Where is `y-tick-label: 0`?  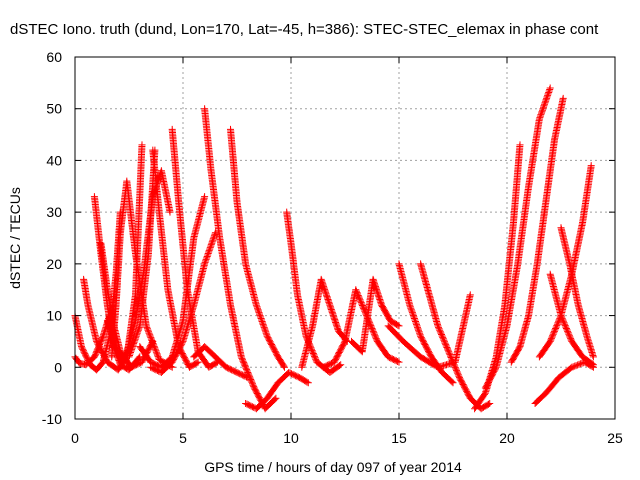 y-tick-label: 0 is located at coordinates (58, 367).